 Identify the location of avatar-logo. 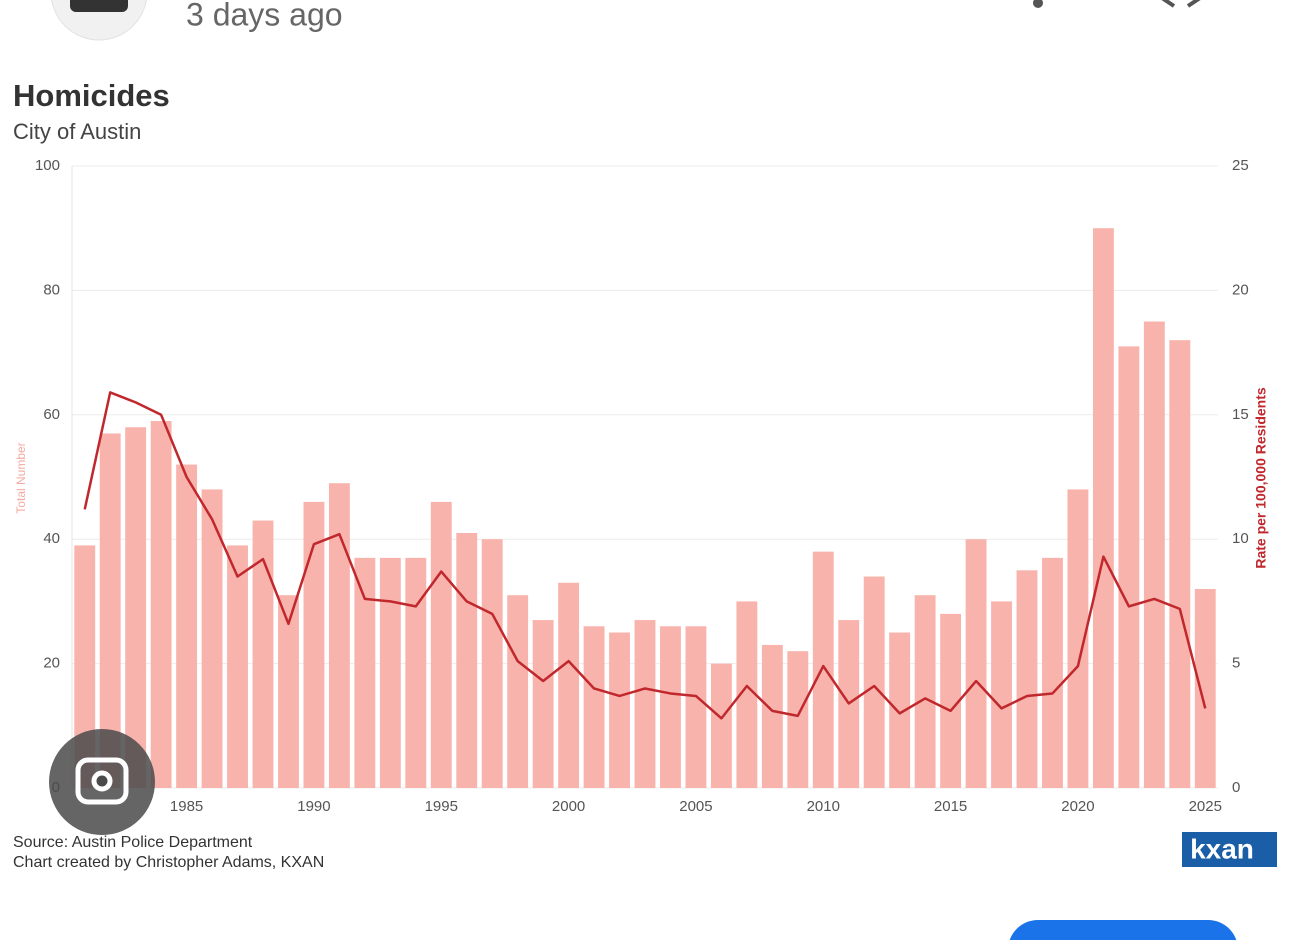
(99, 6).